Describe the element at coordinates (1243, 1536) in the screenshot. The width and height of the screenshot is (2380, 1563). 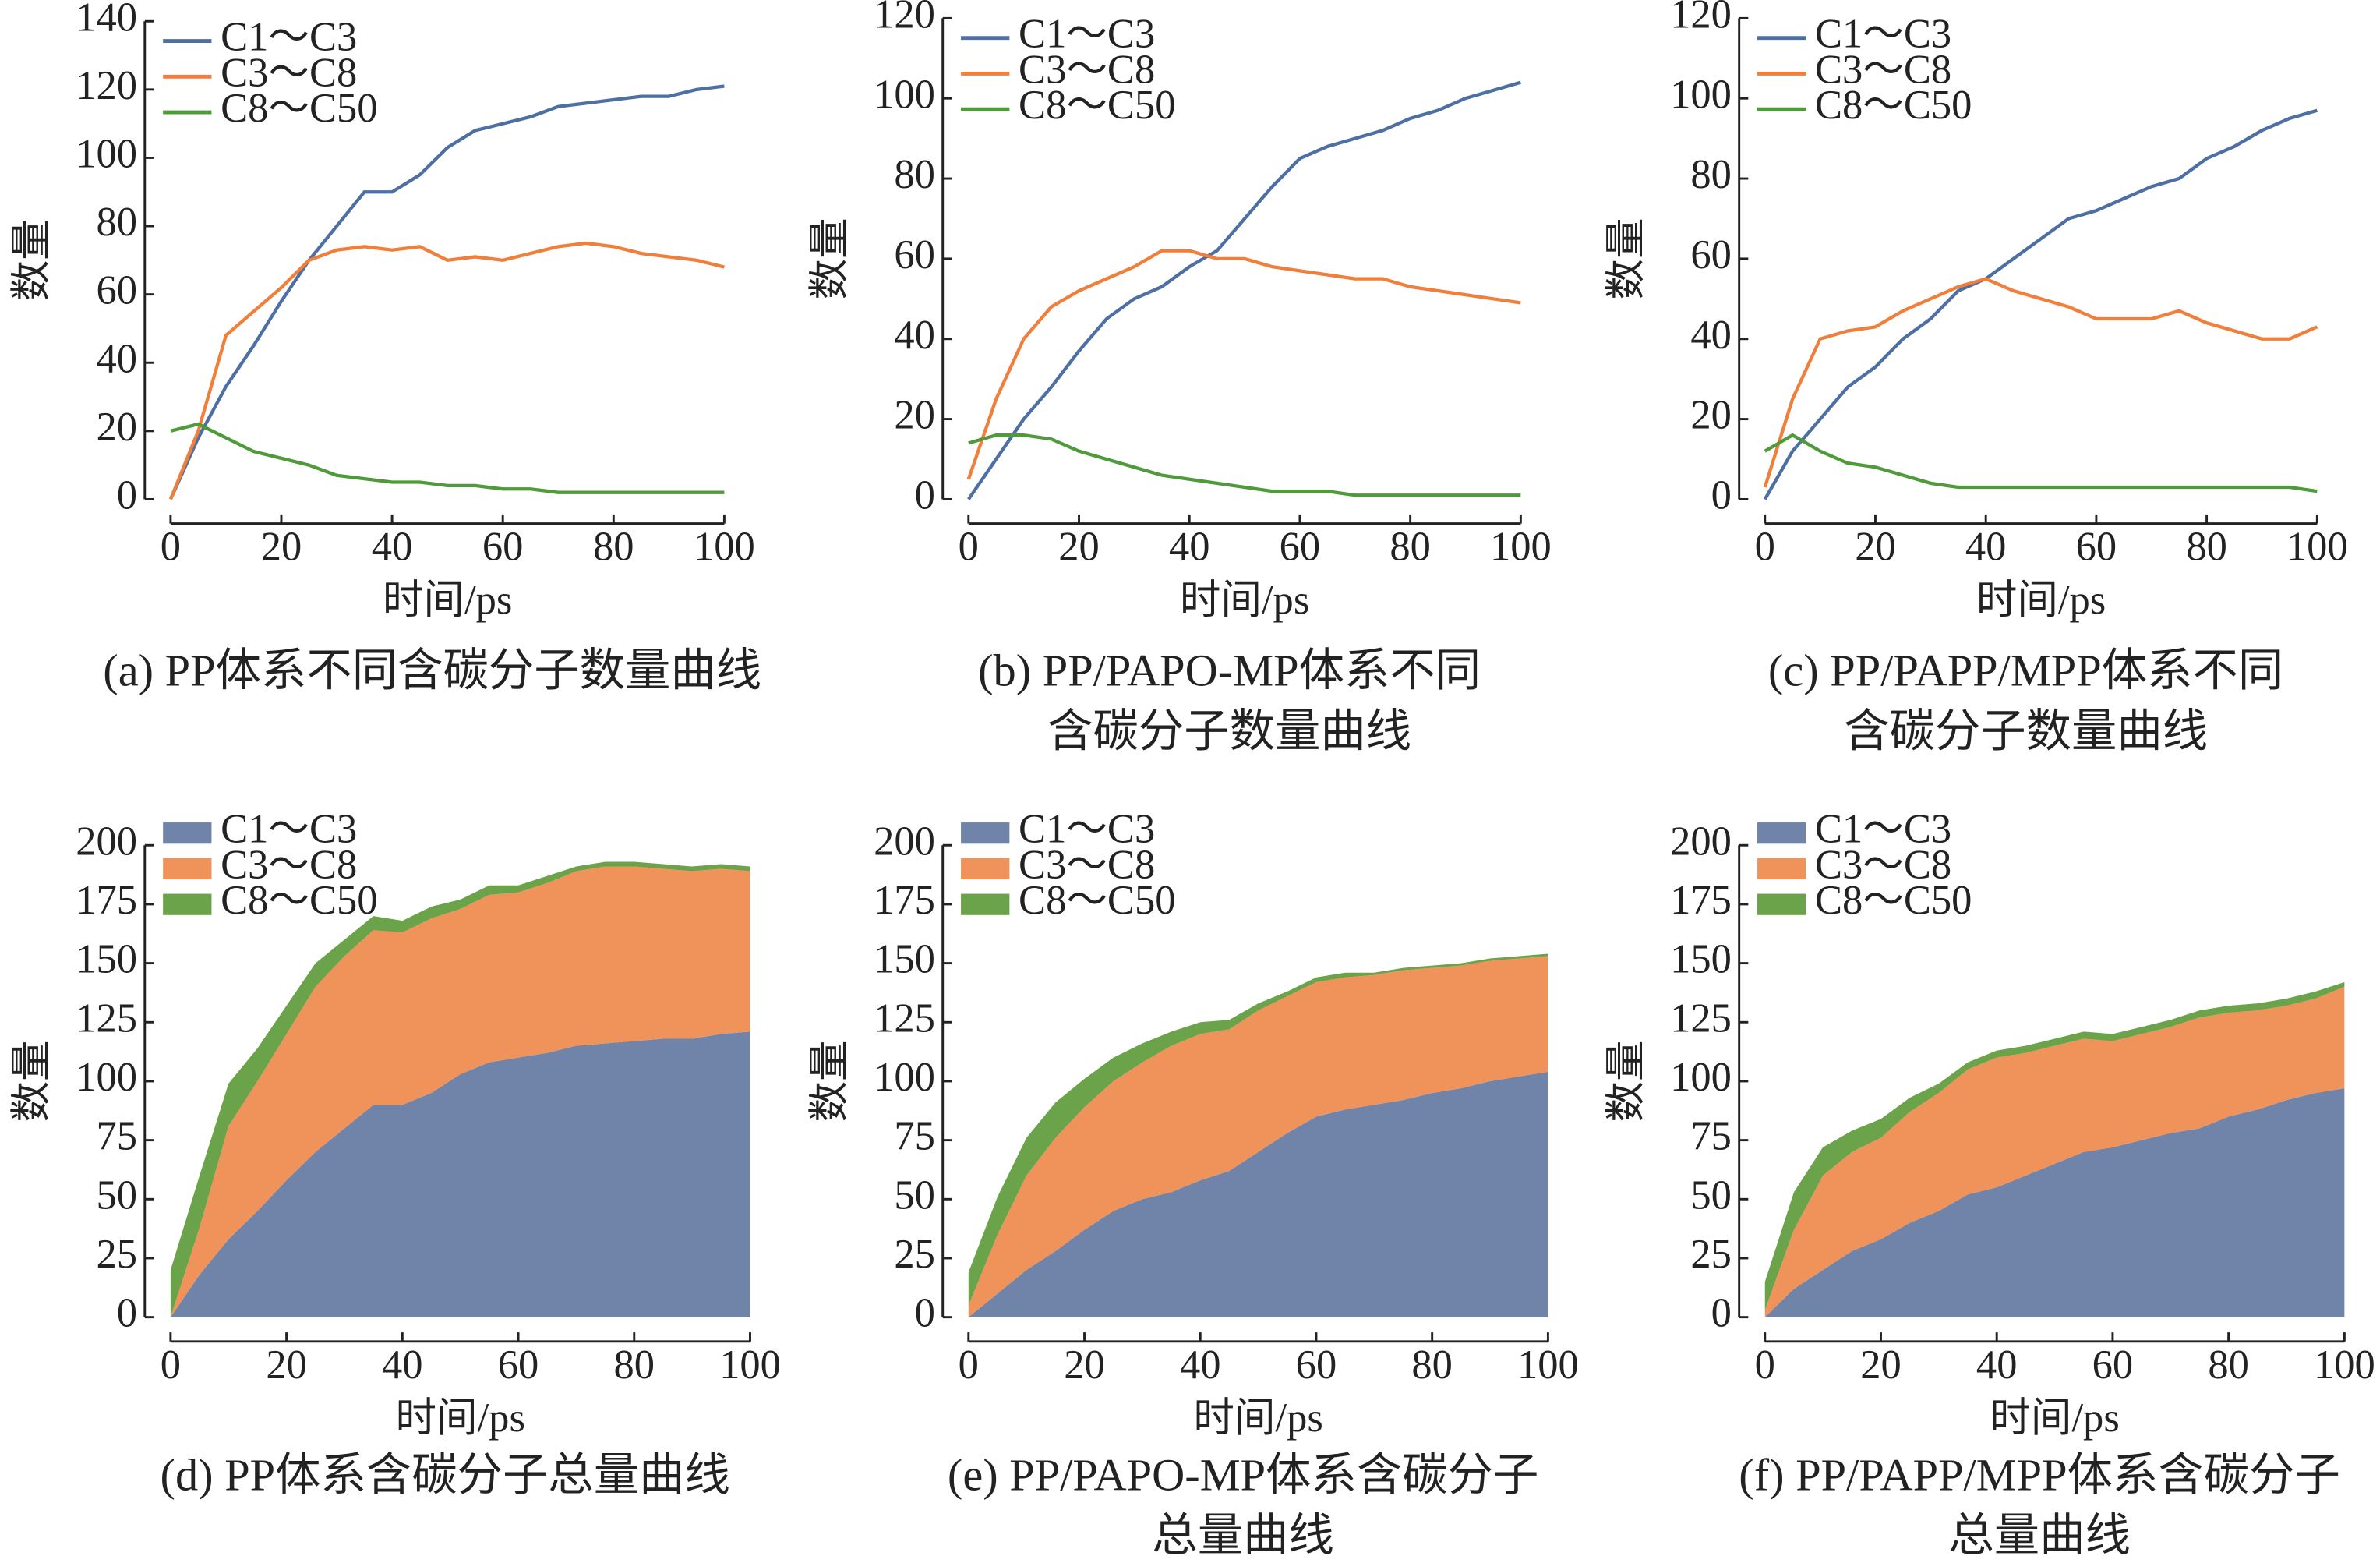
I see `caption: 总量曲线` at that location.